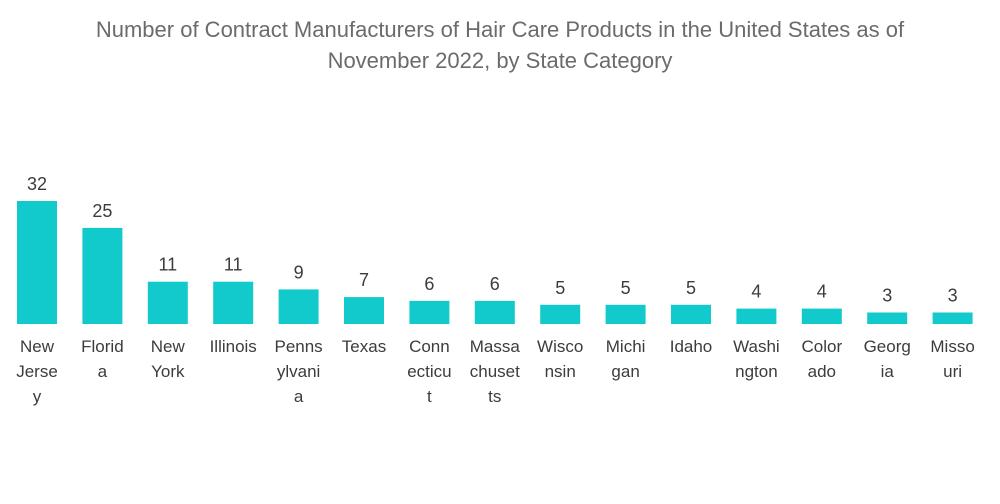  I want to click on category-label-9: Michi gan, so click(626, 359).